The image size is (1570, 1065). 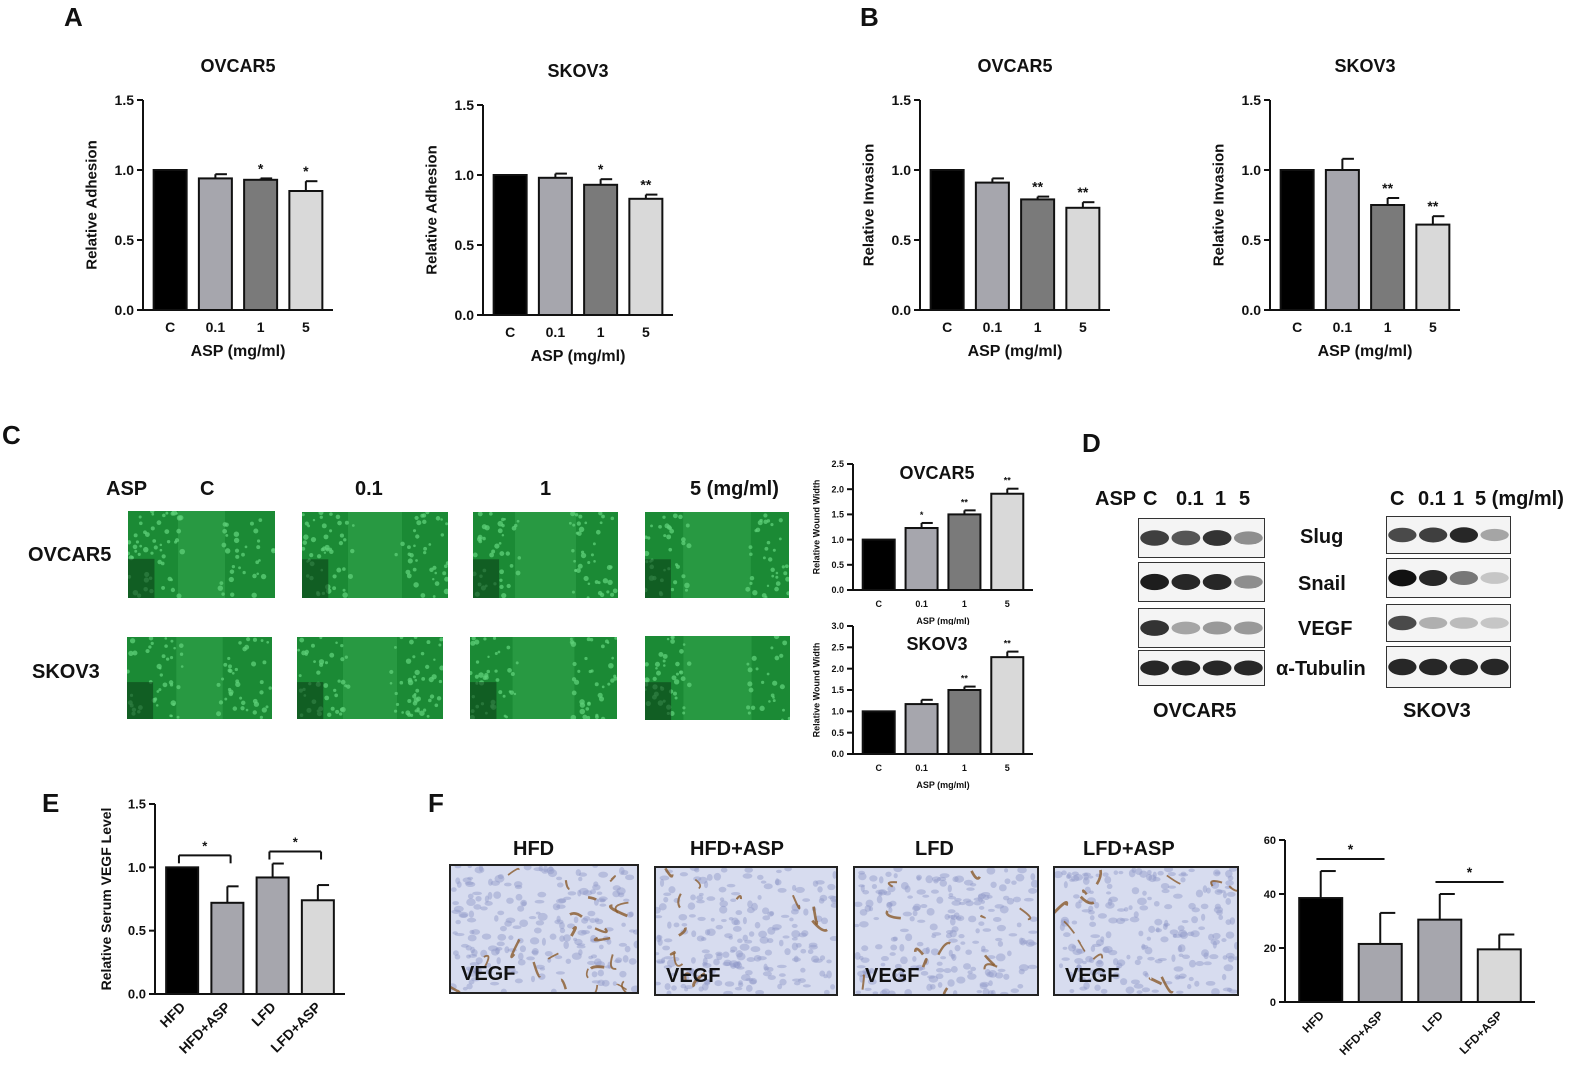 What do you see at coordinates (1437, 711) in the screenshot?
I see `panel-d-cell-skov3: SKOV3` at bounding box center [1437, 711].